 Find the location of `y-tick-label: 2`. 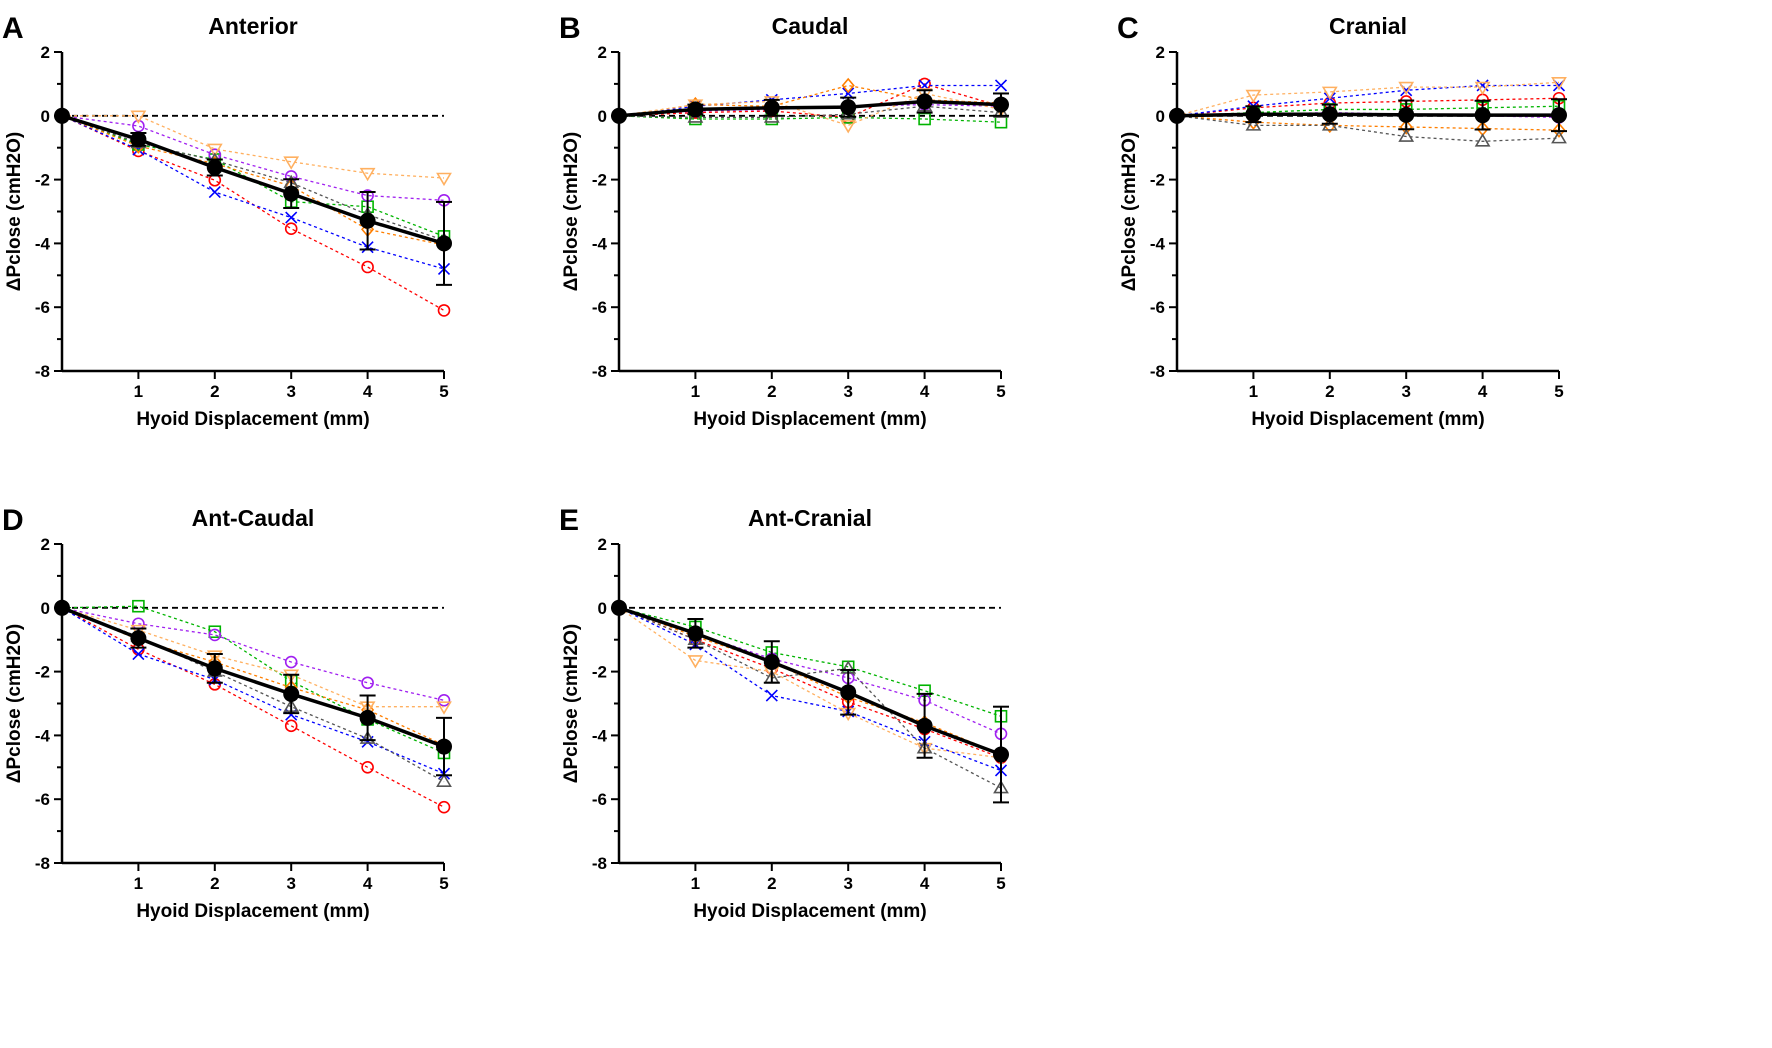

y-tick-label: 2 is located at coordinates (45, 52).